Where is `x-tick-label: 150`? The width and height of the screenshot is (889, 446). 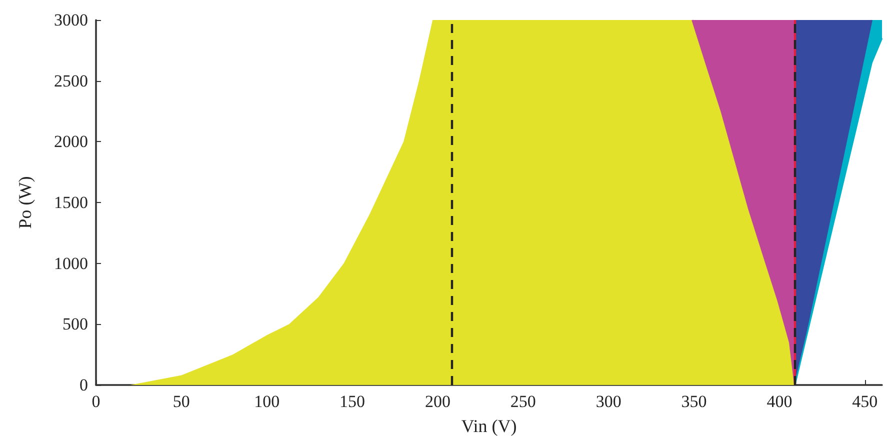 x-tick-label: 150 is located at coordinates (353, 401).